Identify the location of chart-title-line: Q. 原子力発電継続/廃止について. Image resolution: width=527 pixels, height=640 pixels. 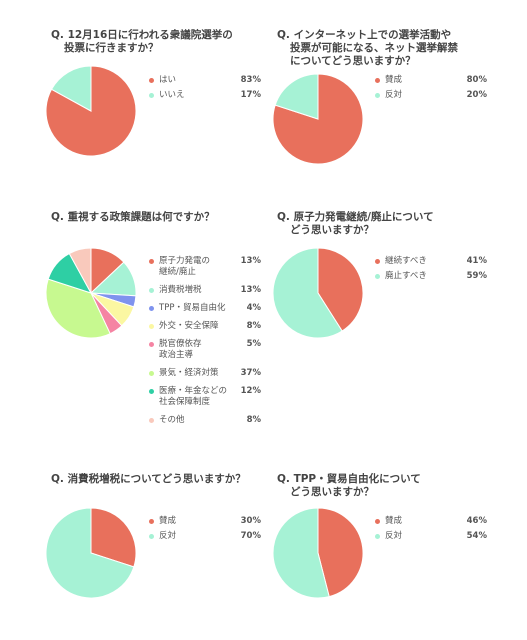
(355, 217).